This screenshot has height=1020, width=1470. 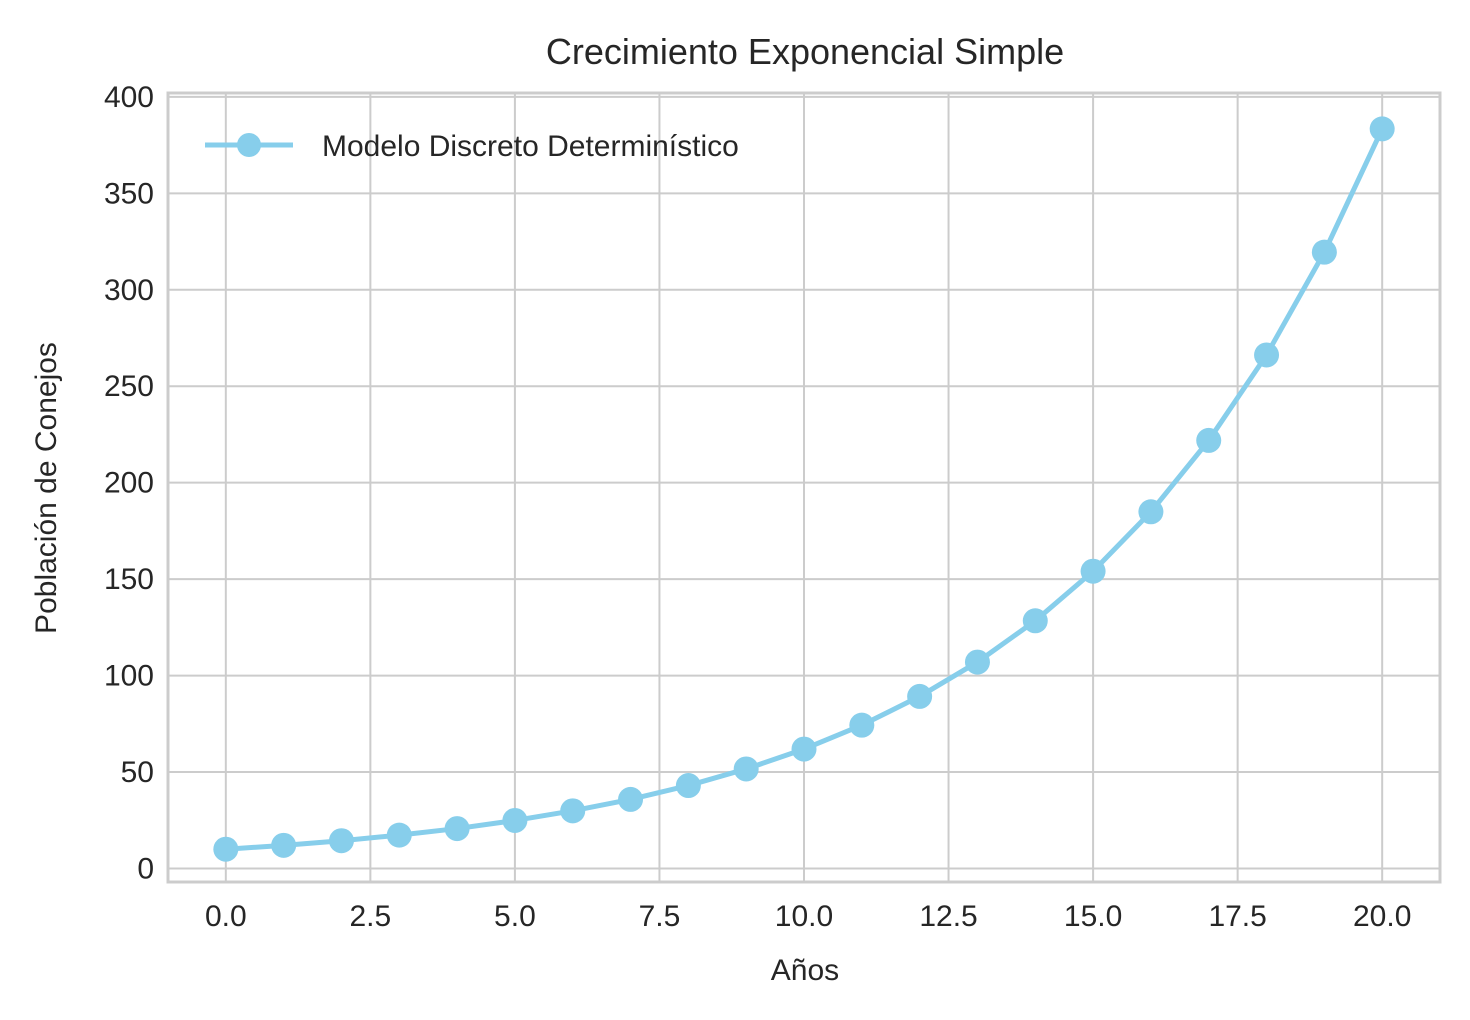 What do you see at coordinates (1382, 916) in the screenshot?
I see `x-tick-label: 20.0` at bounding box center [1382, 916].